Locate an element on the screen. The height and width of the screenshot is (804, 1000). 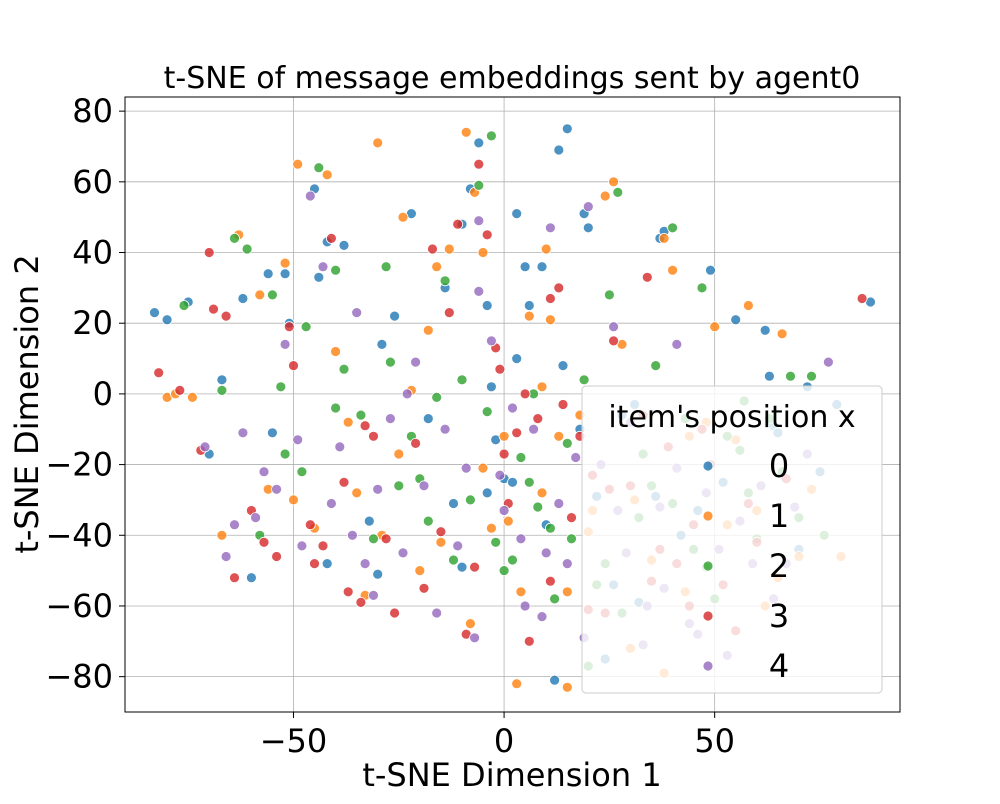
y-tick-label: 60 is located at coordinates (92, 182).